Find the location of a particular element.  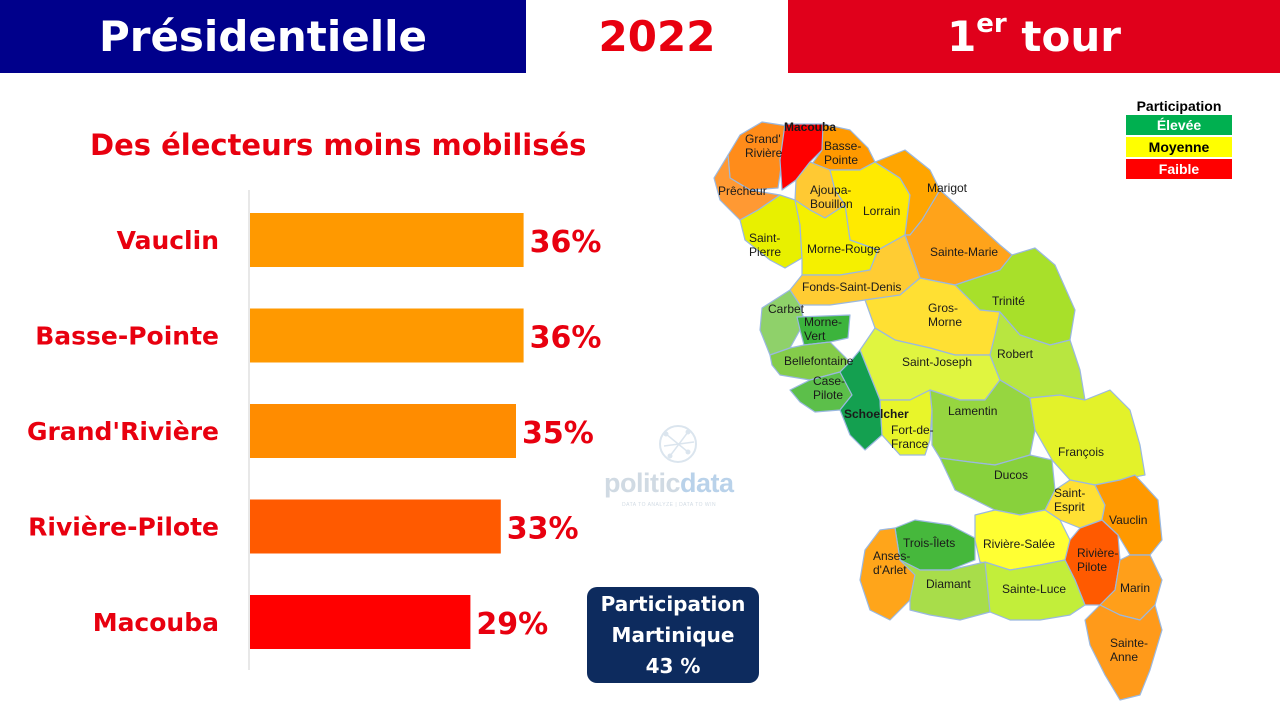

value-label: 29% is located at coordinates (512, 624).